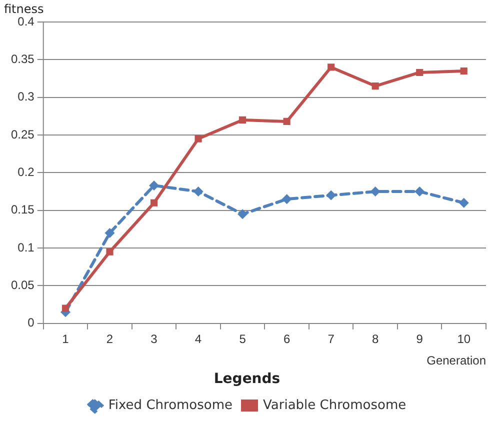  What do you see at coordinates (26, 247) in the screenshot?
I see `y-tick-label: 0.1` at bounding box center [26, 247].